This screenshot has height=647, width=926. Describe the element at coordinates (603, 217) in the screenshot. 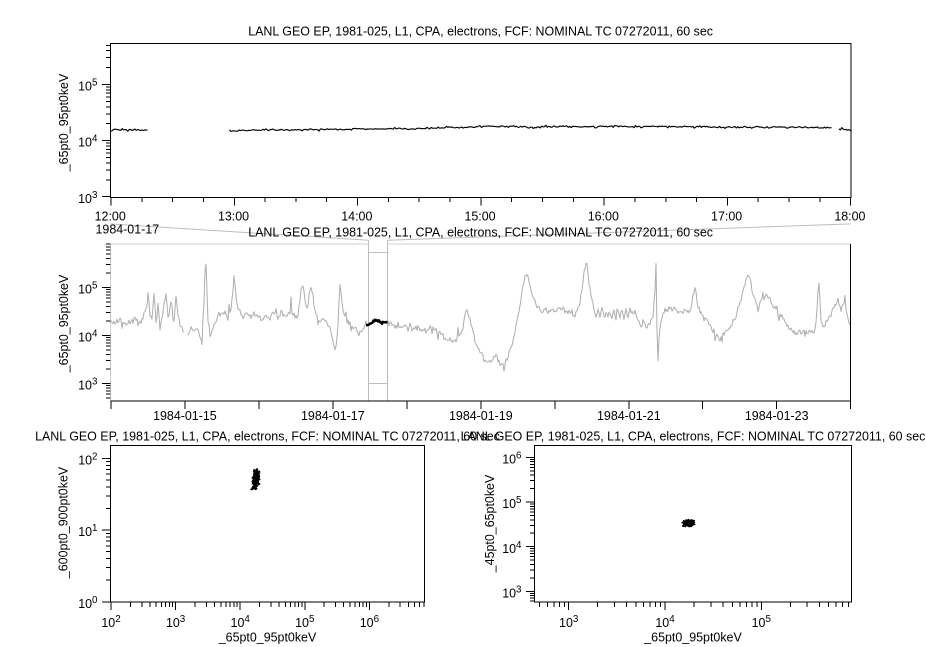

I see `svg-text: 16:00` at that location.